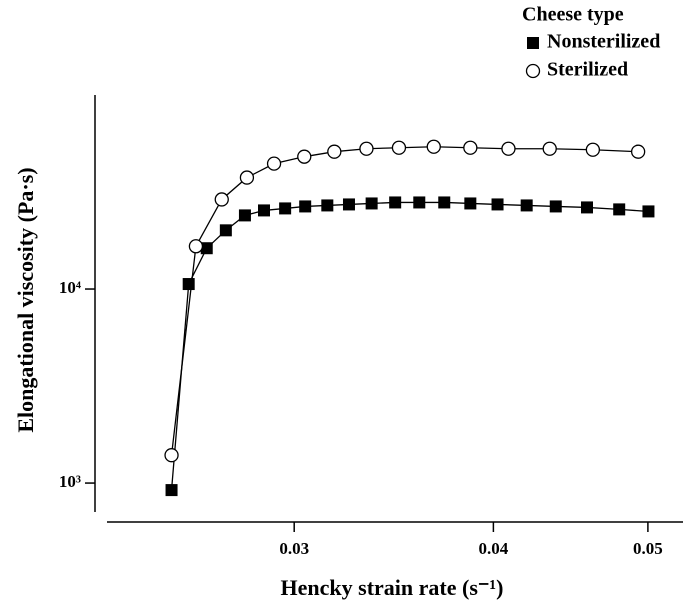 This screenshot has height=607, width=693. Describe the element at coordinates (587, 70) in the screenshot. I see `legend-label: Sterilized` at that location.